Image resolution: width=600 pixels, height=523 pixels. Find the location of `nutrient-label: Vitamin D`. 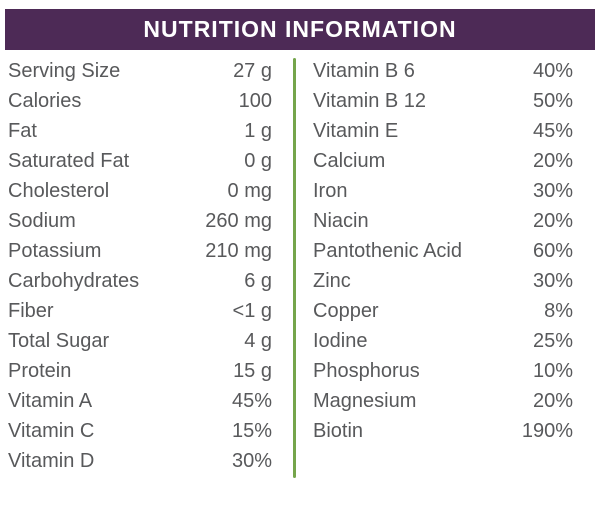

nutrient-label: Vitamin D is located at coordinates (51, 461).